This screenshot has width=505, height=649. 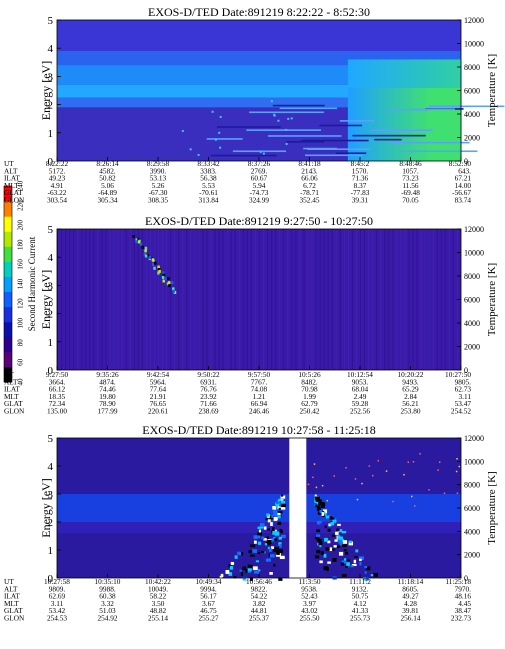 I want to click on ephemeris-cell: 78.90, so click(x=107, y=403).